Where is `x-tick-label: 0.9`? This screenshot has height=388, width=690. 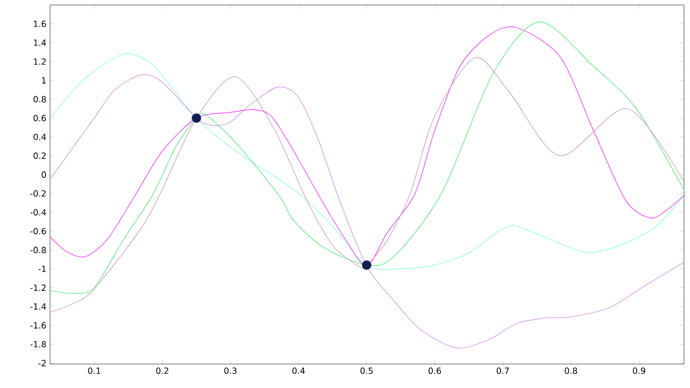
x-tick-label: 0.9 is located at coordinates (639, 371).